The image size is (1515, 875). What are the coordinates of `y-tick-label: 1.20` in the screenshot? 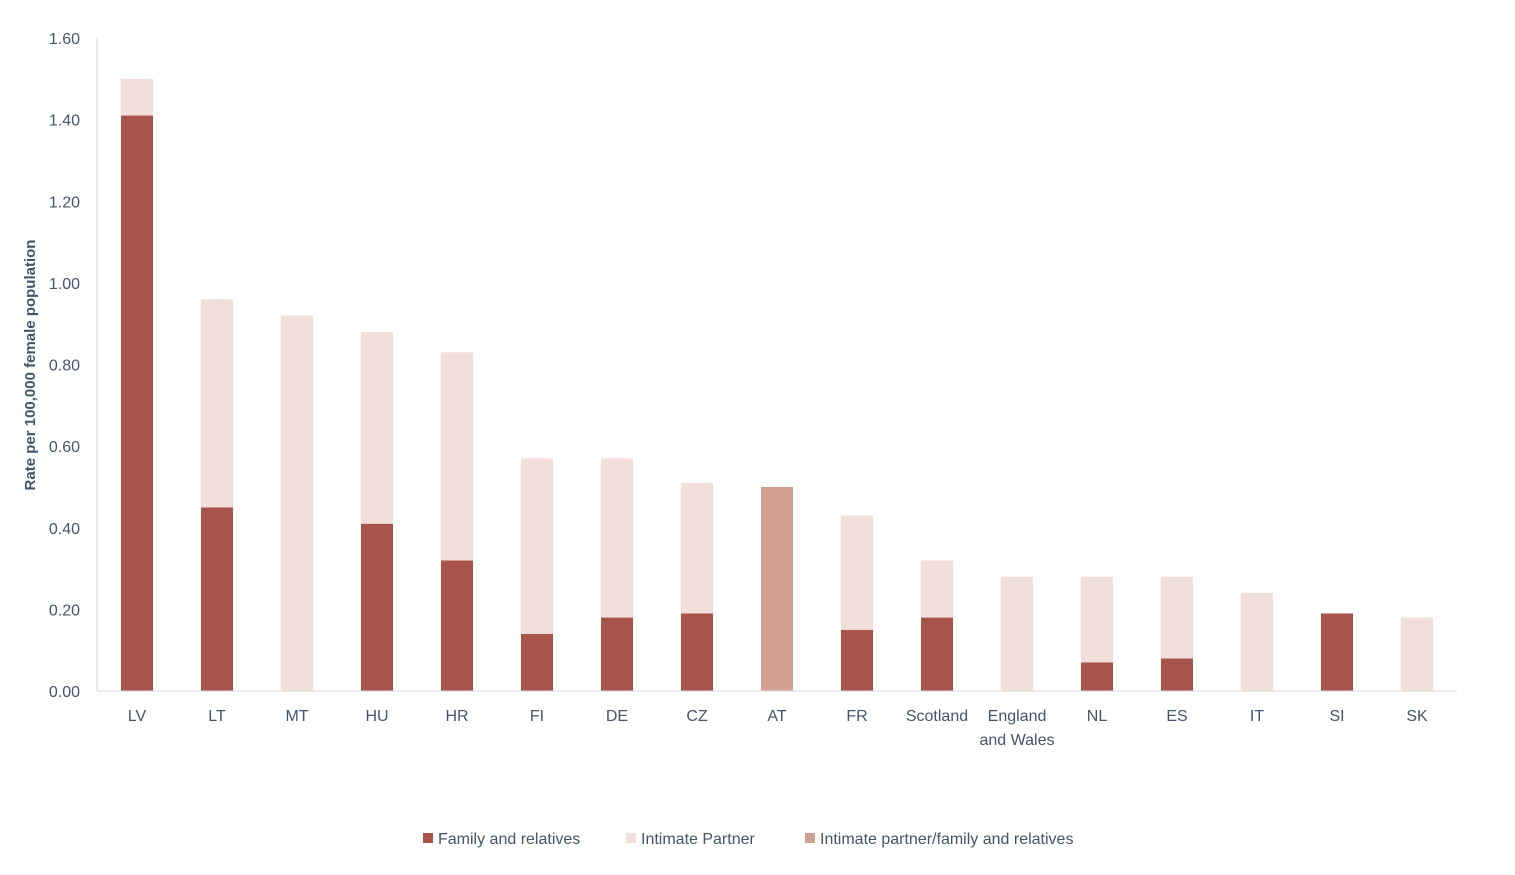 It's located at (64, 202).